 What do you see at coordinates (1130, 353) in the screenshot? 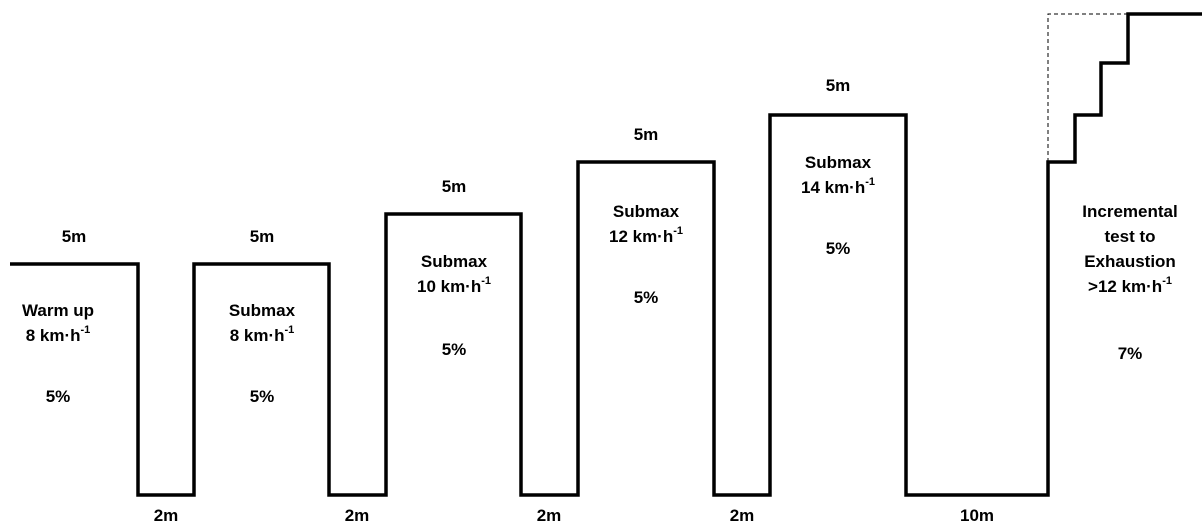
I see `stage-6-grade: 7%` at bounding box center [1130, 353].